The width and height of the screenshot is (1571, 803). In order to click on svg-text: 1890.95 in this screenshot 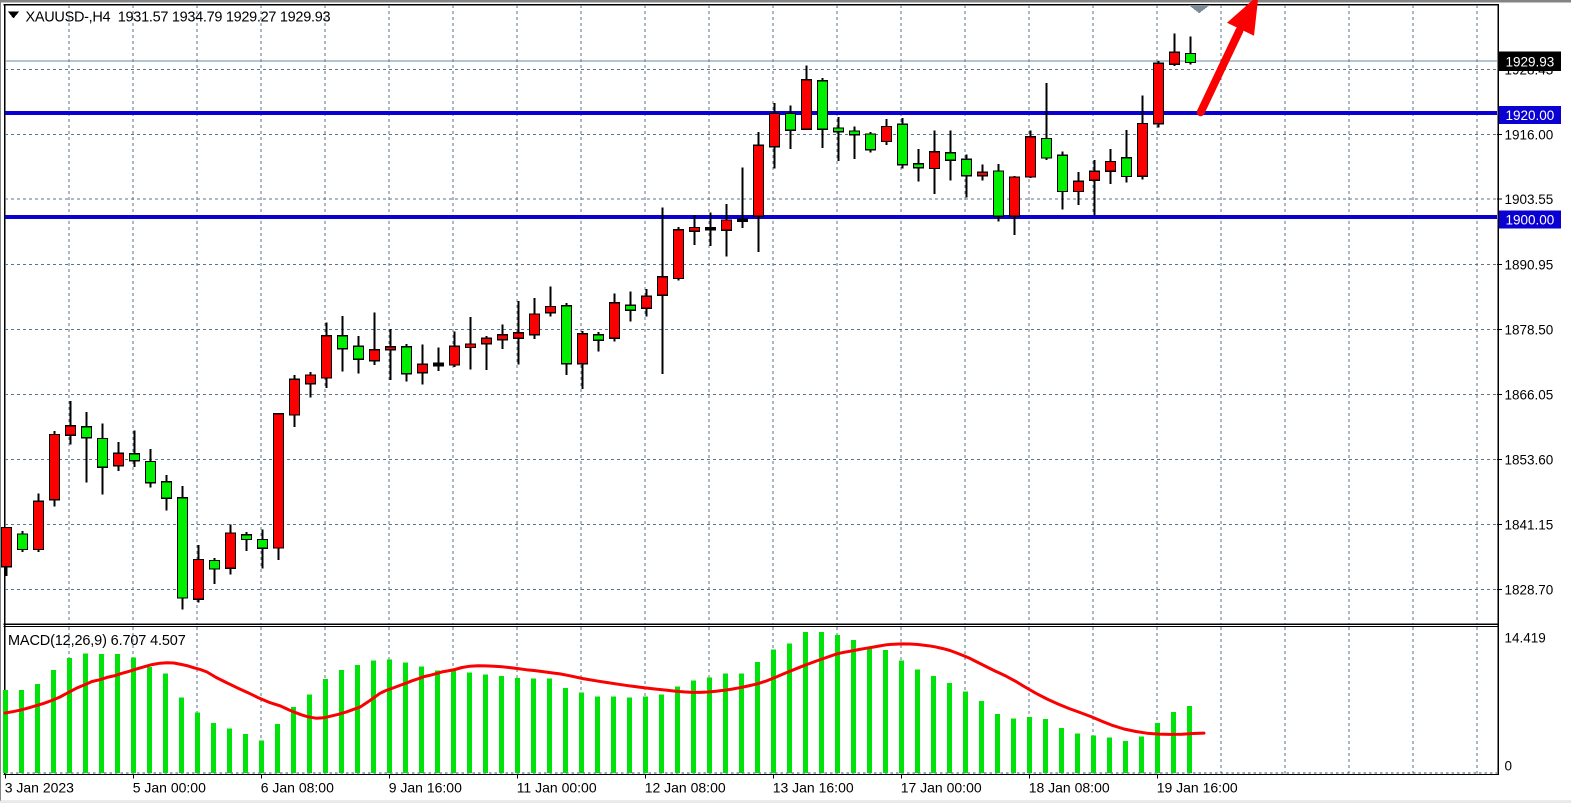, I will do `click(1529, 264)`.